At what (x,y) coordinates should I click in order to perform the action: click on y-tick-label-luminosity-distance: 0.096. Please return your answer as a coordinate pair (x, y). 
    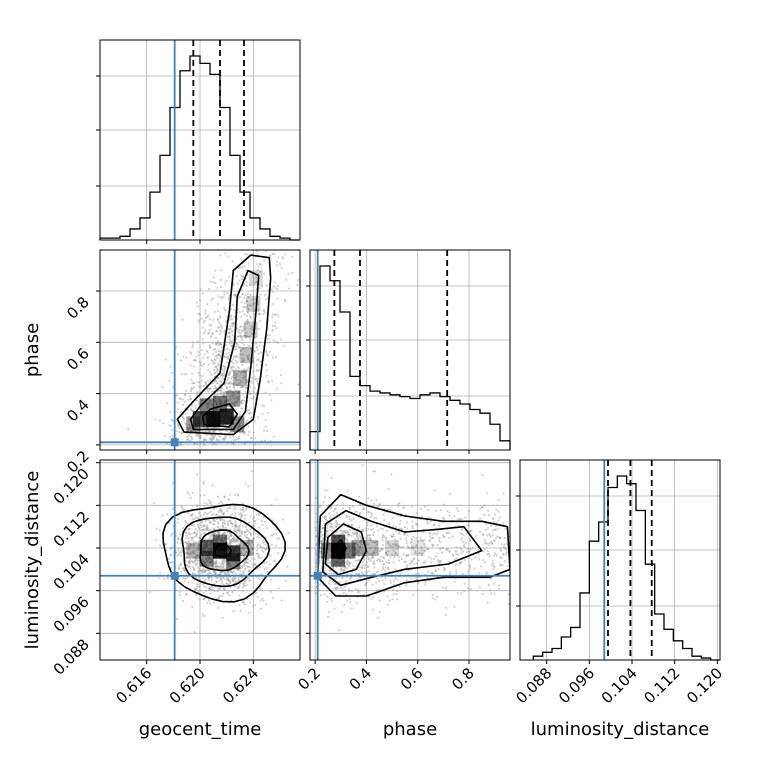
    Looking at the image, I should click on (71, 614).